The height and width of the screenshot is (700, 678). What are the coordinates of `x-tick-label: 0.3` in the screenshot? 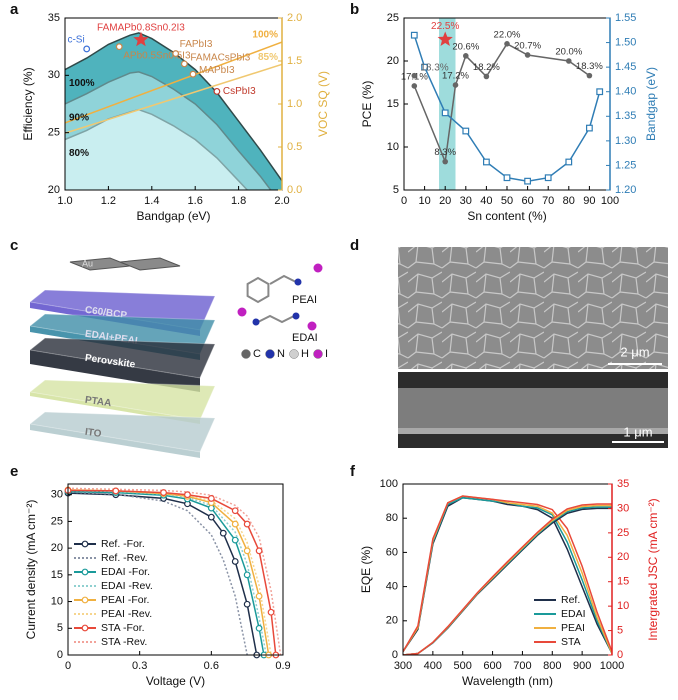 It's located at (139, 666).